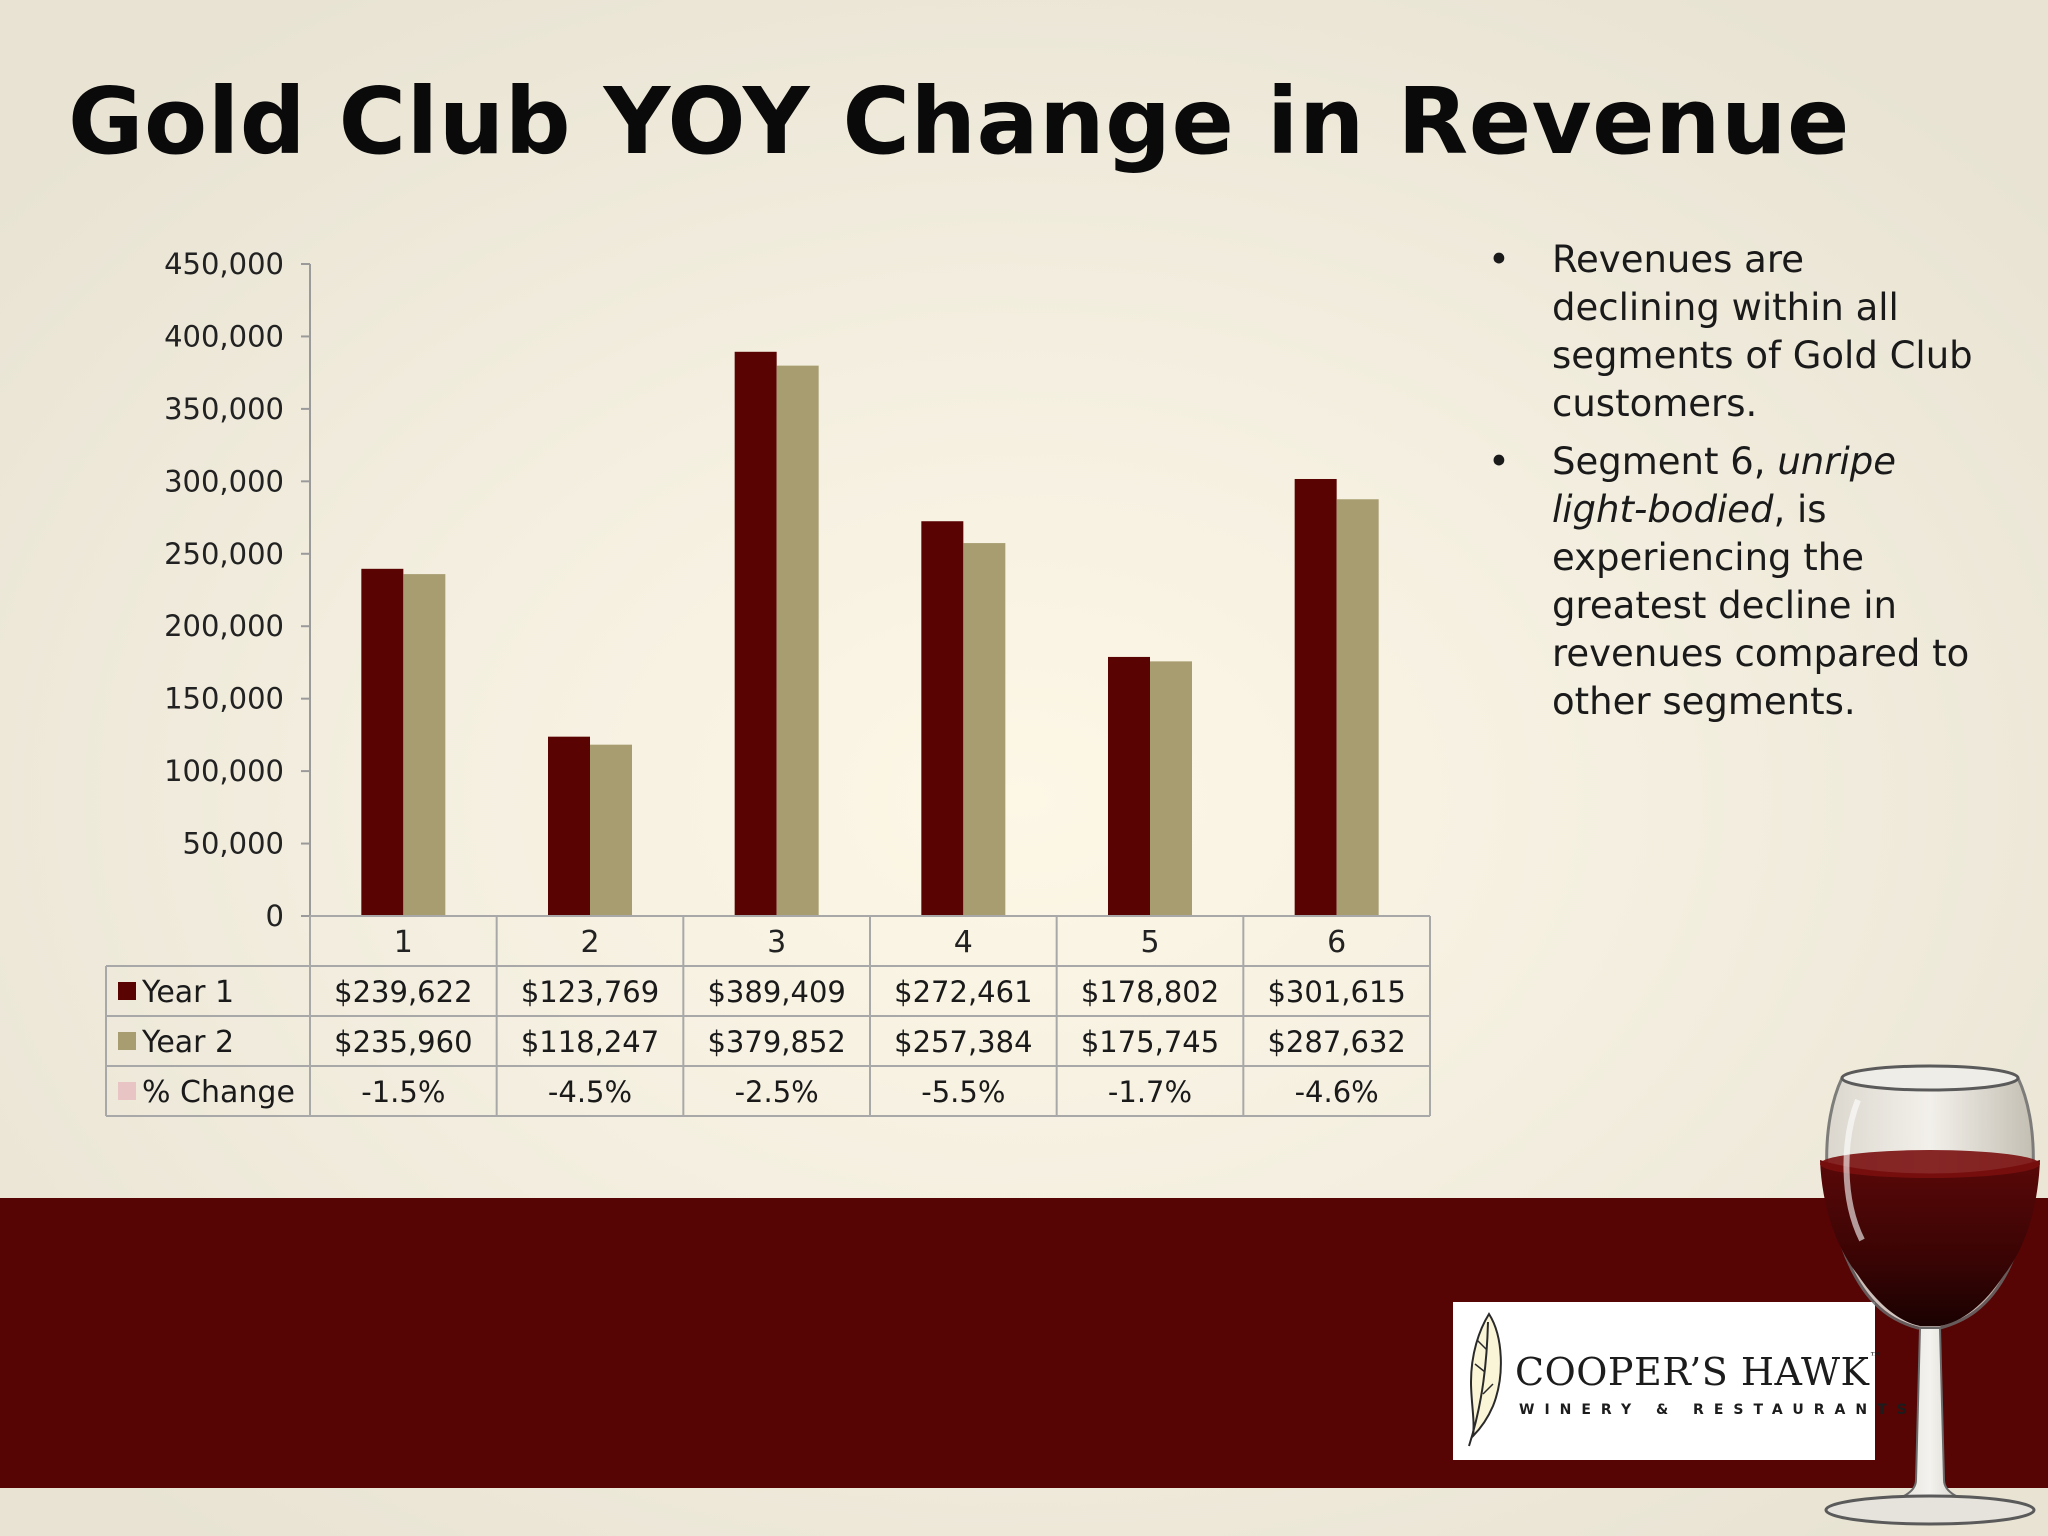 This screenshot has width=2048, height=1536. Describe the element at coordinates (1336, 1042) in the screenshot. I see `table-cell: $287,632` at that location.